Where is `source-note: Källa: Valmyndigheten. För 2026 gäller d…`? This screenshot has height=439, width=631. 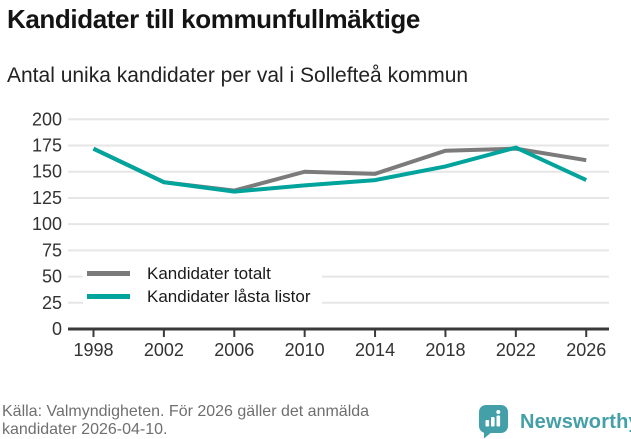
source-note: Källa: Valmyndigheten. För 2026 gäller d… is located at coordinates (185, 421).